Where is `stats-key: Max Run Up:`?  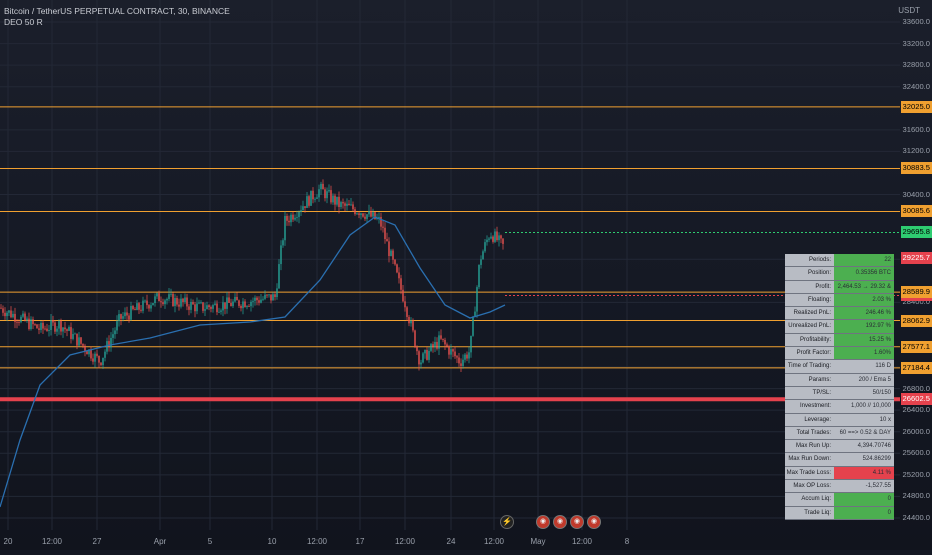
stats-key: Max Run Up: is located at coordinates (809, 446).